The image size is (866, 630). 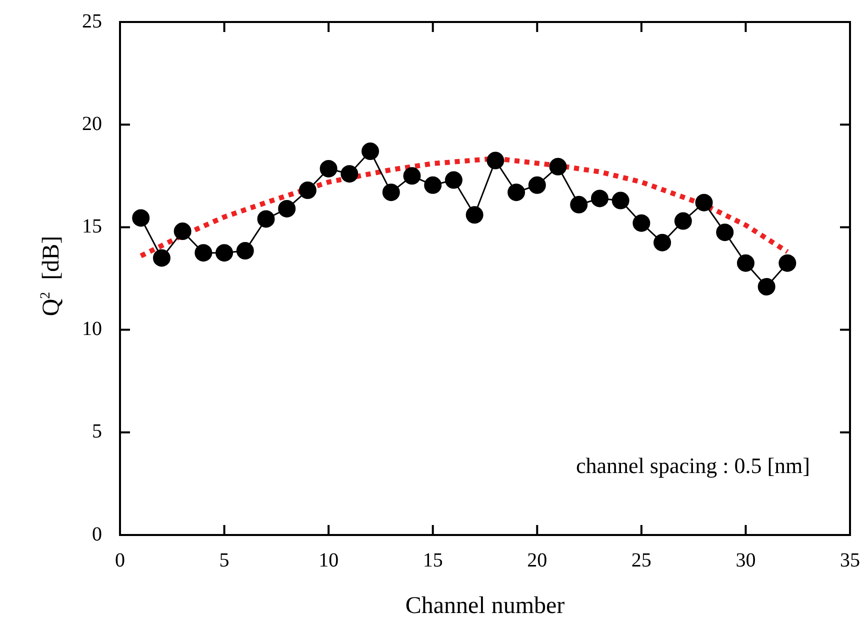 I want to click on x-tick-label: 30, so click(x=746, y=560).